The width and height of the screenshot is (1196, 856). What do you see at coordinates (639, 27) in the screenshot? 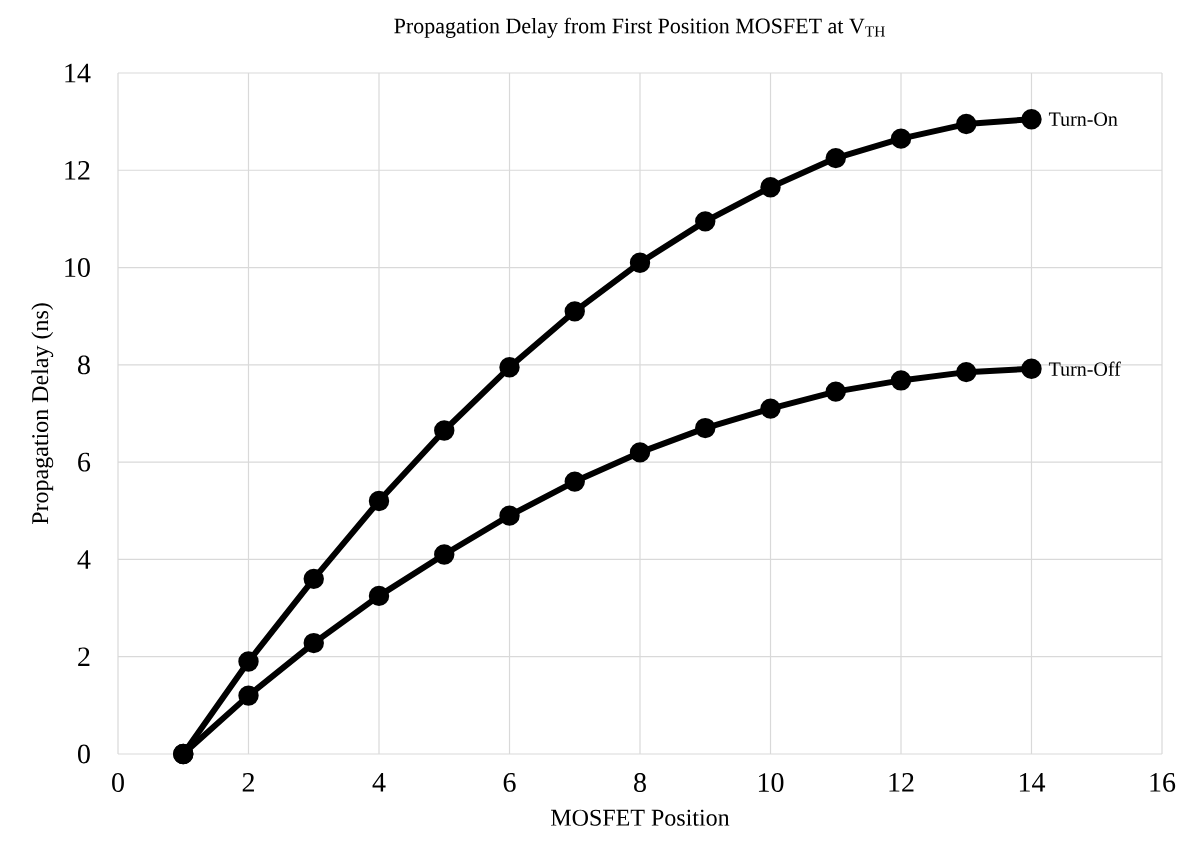
I see `chart-title: Propagation Delay from First Position MOSFET at V$_{TH}$` at bounding box center [639, 27].